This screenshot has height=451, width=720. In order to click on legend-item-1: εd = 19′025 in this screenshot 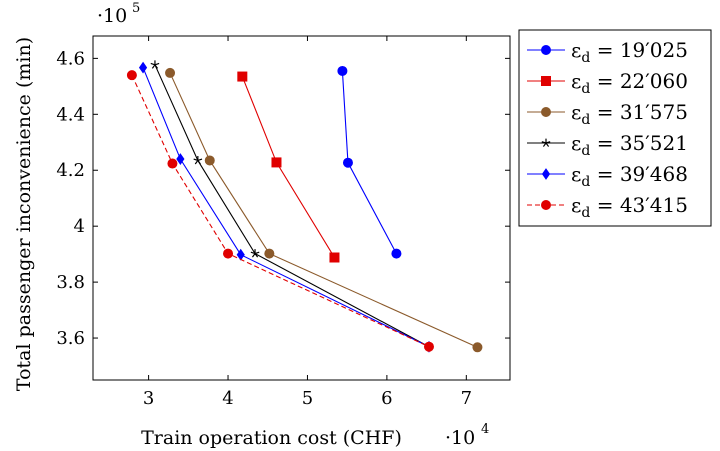, I will do `click(607, 52)`.